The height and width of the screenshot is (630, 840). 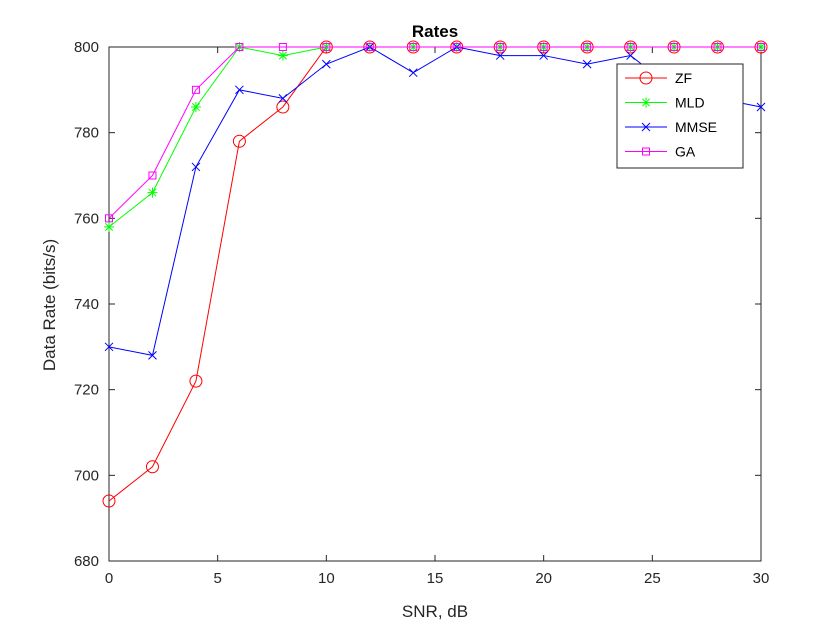 I want to click on x-tick-label: 10, so click(x=326, y=578).